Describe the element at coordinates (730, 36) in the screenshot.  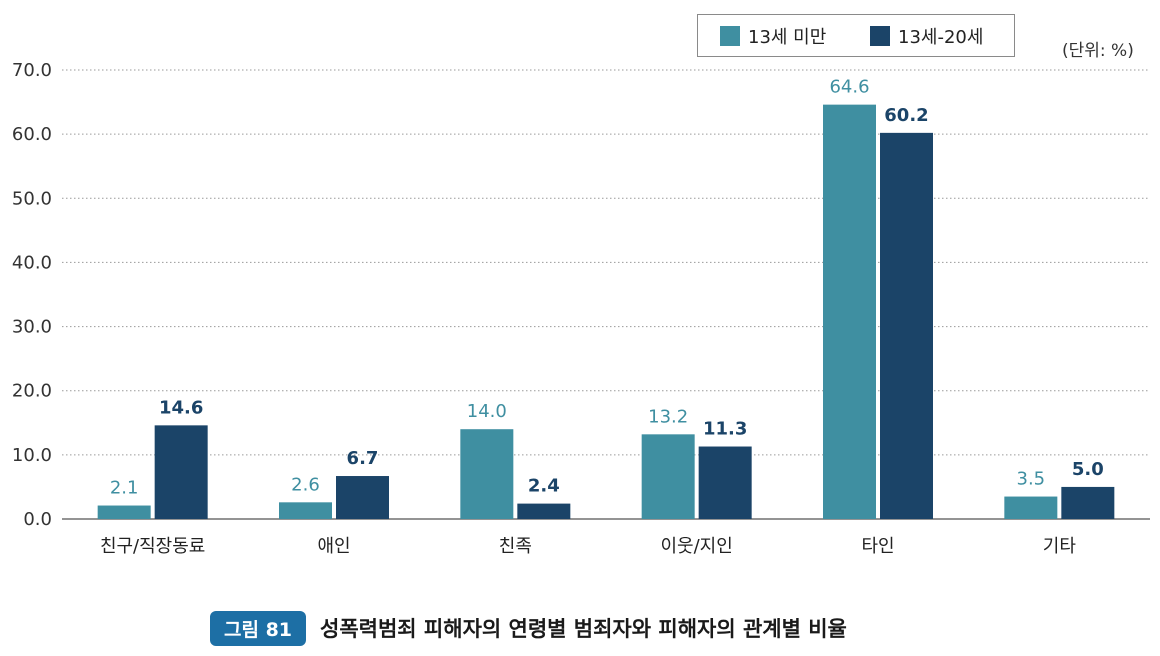
I see `legend-swatch-series1` at that location.